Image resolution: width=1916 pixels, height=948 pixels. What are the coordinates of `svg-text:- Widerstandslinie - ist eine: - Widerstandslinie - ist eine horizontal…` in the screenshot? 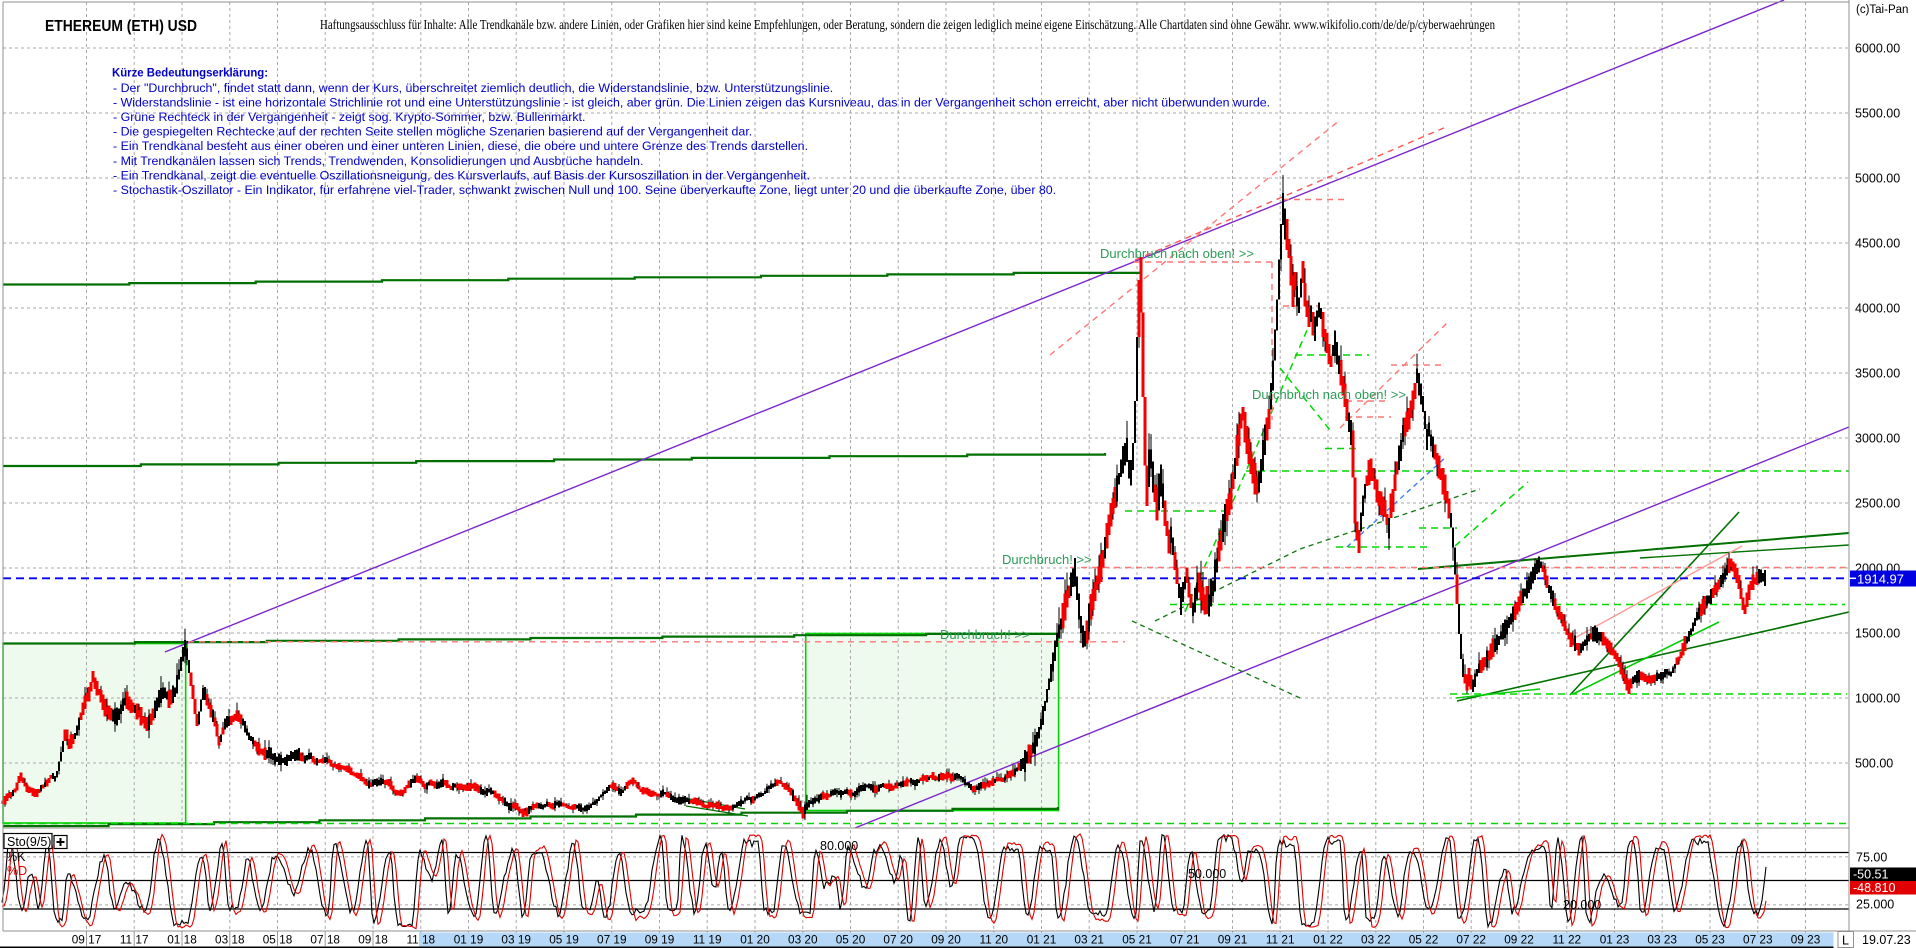 It's located at (691, 103).